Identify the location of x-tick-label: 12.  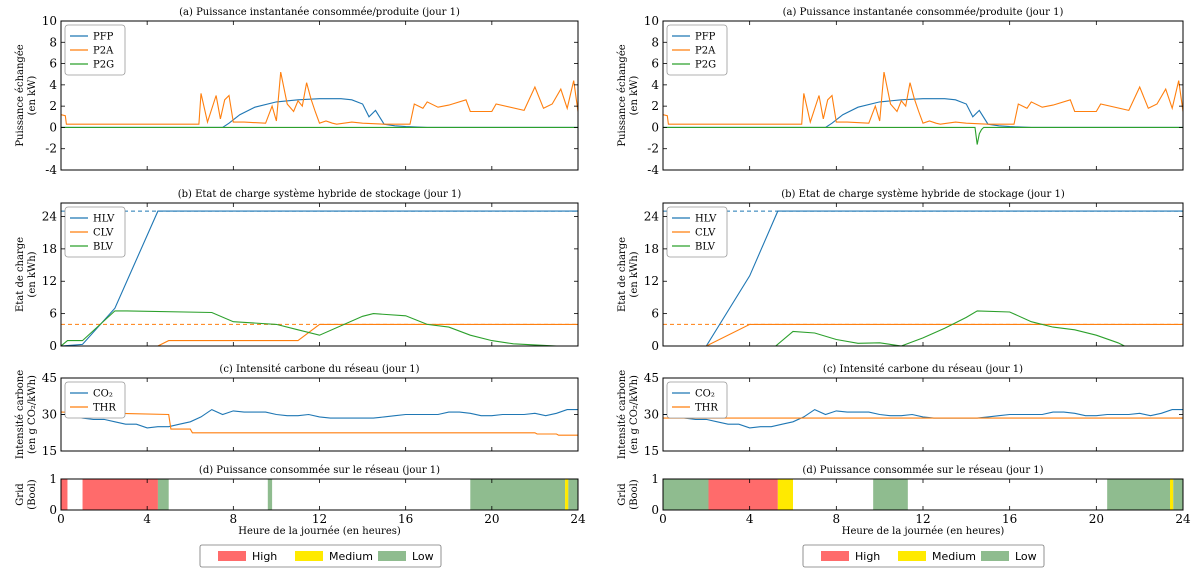
(922, 519).